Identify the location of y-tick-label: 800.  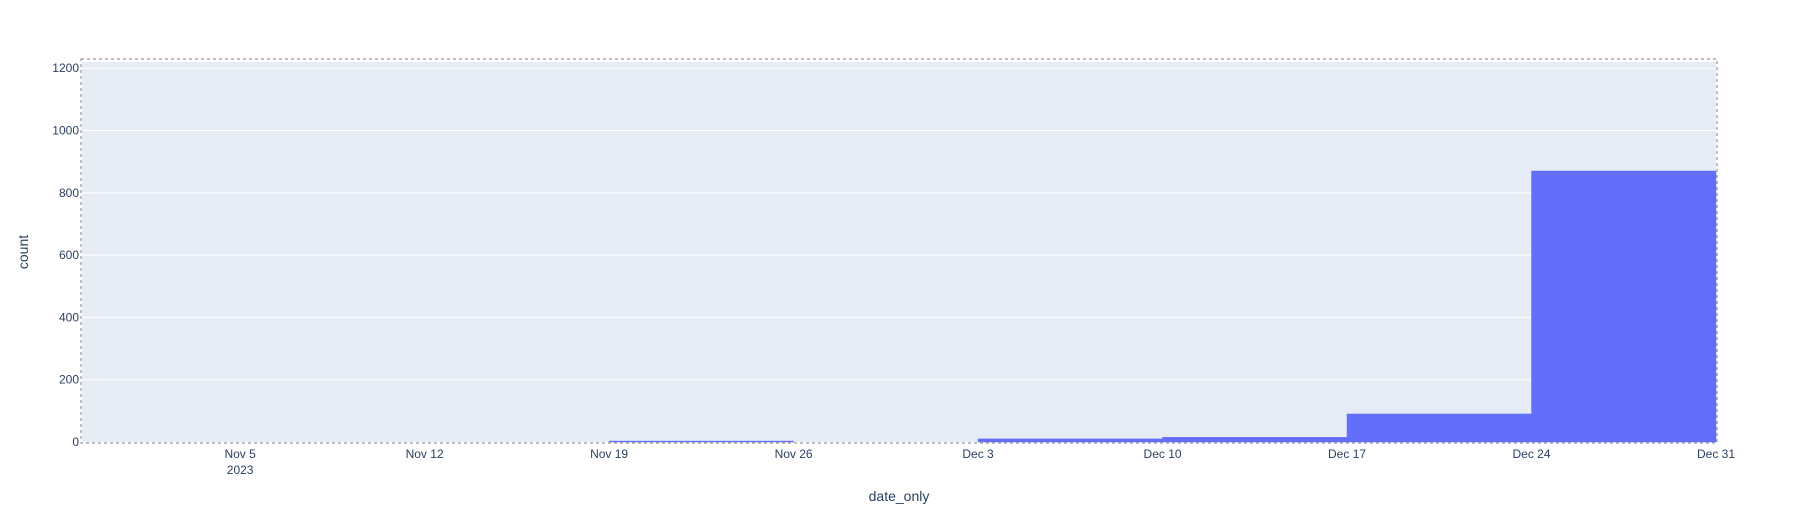
(69, 193).